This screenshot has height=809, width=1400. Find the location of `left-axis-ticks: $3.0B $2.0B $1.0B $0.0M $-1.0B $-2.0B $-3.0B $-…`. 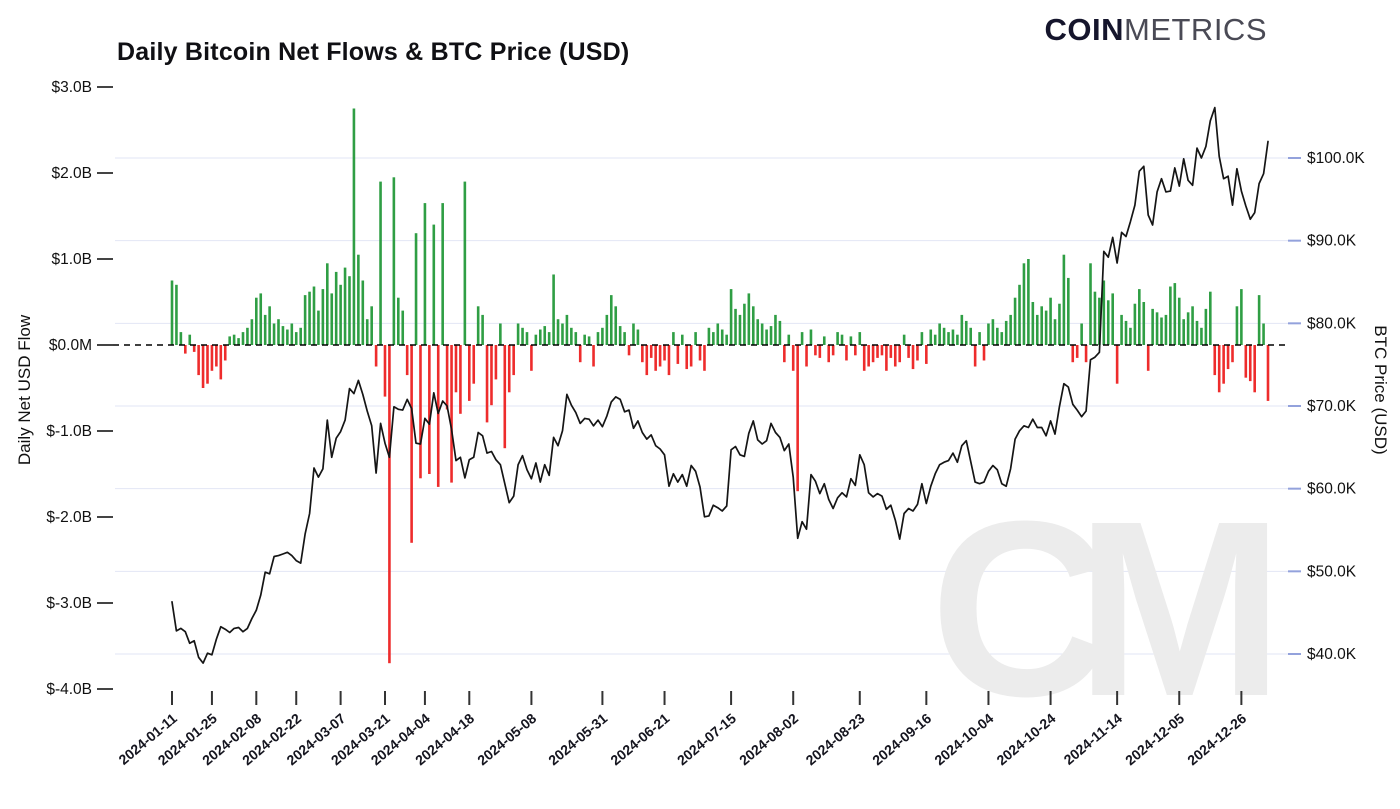

left-axis-ticks: $3.0B $2.0B $1.0B $0.0M $-1.0B $-2.0B $-3.0B $-… is located at coordinates (79, 388).